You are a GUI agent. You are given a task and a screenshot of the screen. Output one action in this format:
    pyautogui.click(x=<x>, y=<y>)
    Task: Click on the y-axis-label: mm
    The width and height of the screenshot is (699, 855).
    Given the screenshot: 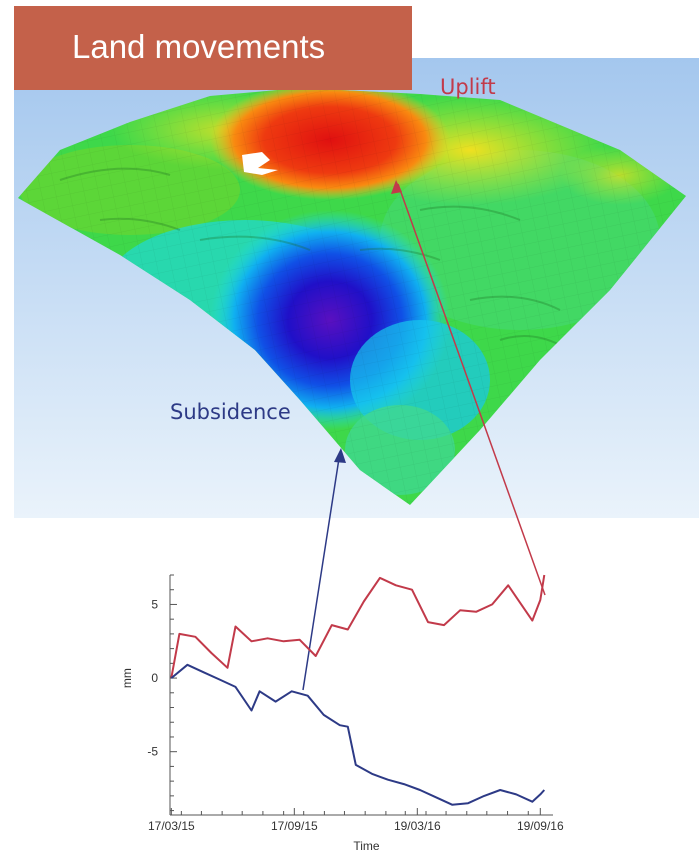 What is the action you would take?
    pyautogui.click(x=127, y=678)
    